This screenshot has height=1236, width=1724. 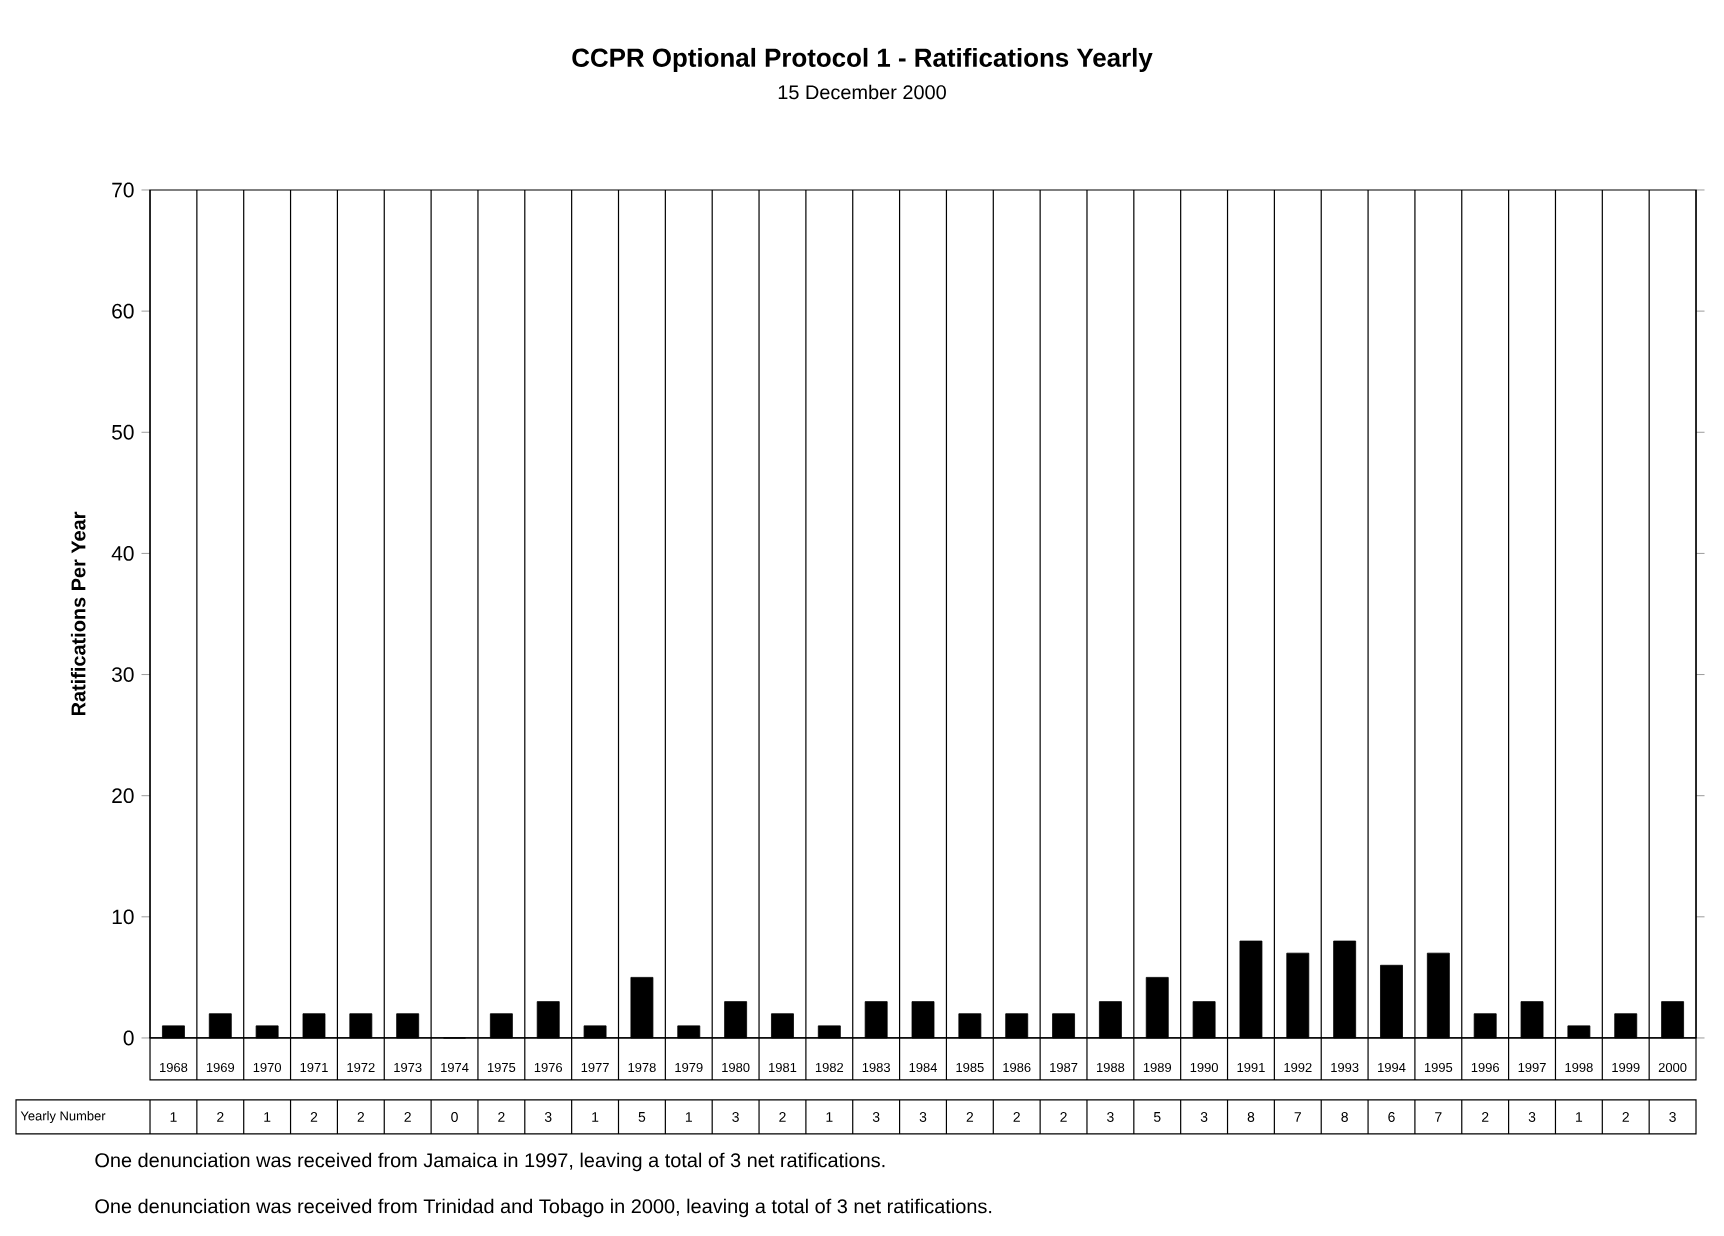 I want to click on y-tick-label: 40, so click(x=122, y=553).